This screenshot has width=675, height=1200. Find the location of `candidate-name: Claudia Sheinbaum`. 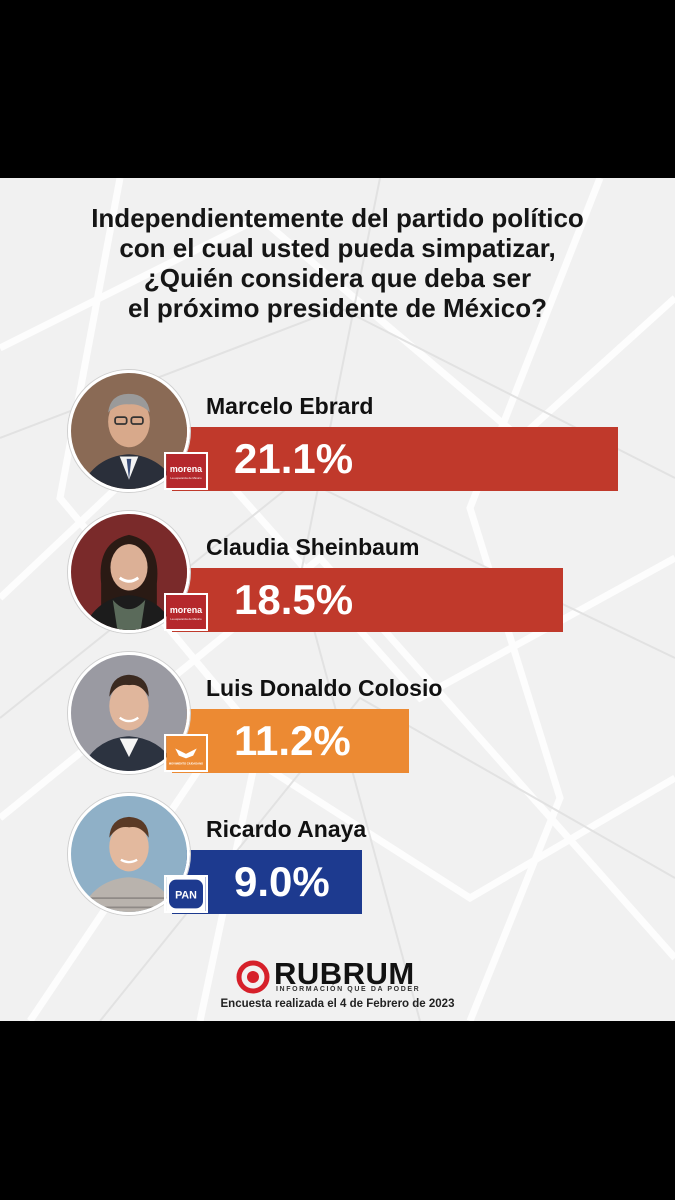

candidate-name: Claudia Sheinbaum is located at coordinates (313, 547).